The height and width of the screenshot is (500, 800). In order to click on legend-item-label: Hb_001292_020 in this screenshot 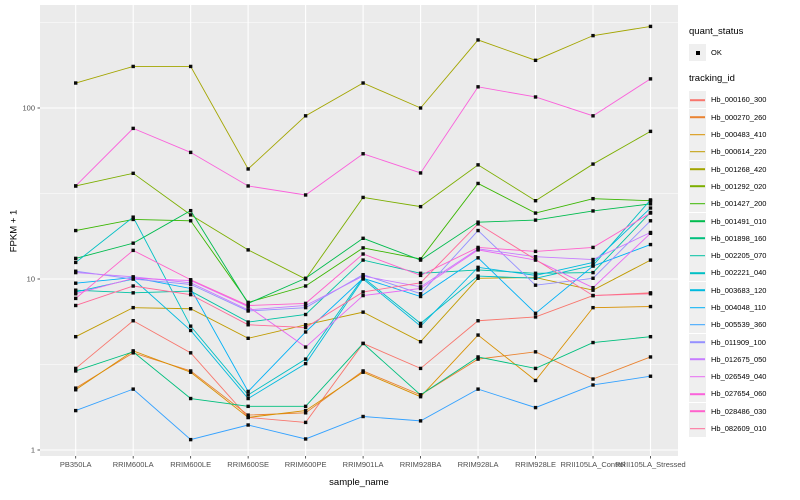, I will do `click(739, 186)`.